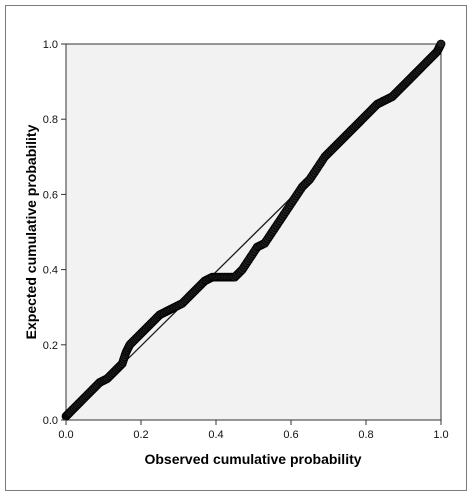 The height and width of the screenshot is (498, 474). Describe the element at coordinates (50, 346) in the screenshot. I see `y-tick-label: 0.2` at that location.